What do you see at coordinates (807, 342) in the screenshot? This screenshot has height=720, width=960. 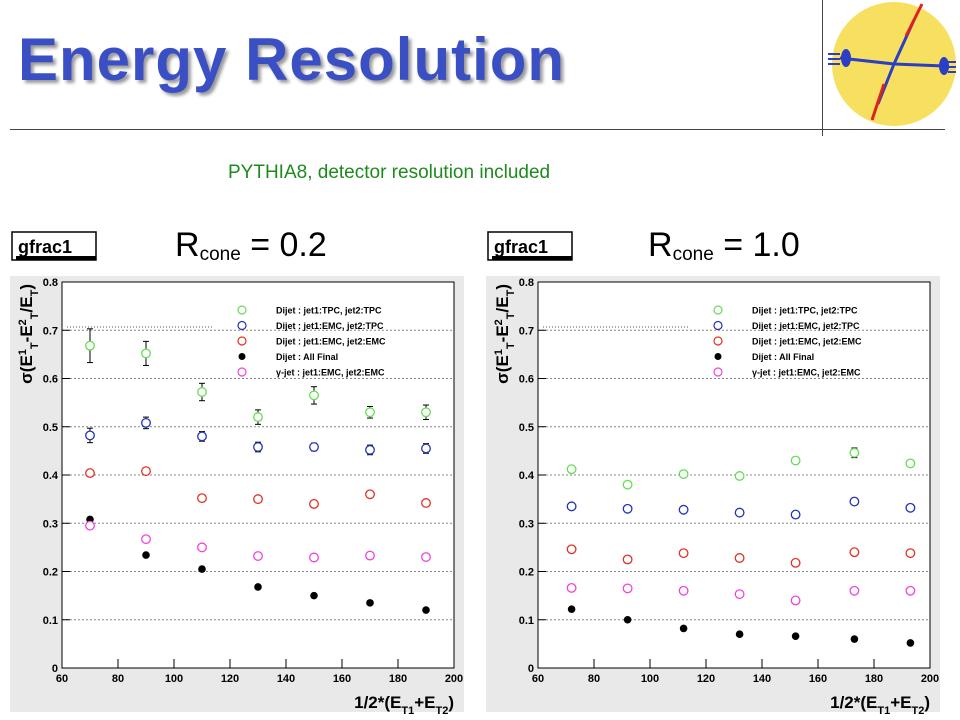 I see `legend-entry: Dijet : jet1:EMC, jet2:EMC` at bounding box center [807, 342].